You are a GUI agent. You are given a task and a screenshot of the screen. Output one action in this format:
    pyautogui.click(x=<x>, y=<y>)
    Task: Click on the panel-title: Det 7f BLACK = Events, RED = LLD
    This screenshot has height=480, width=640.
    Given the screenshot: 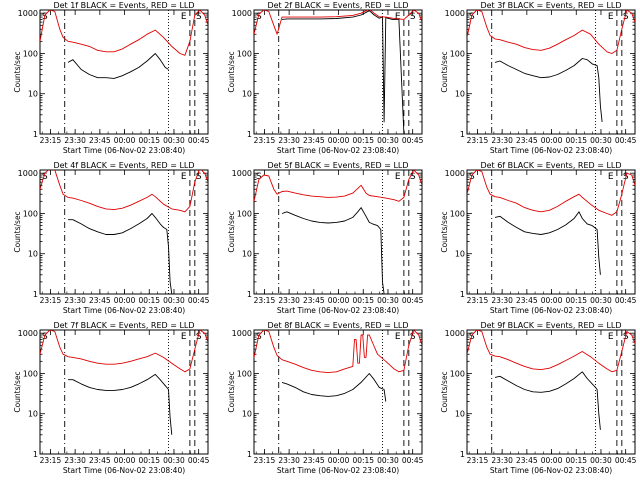 What is the action you would take?
    pyautogui.click(x=123, y=325)
    